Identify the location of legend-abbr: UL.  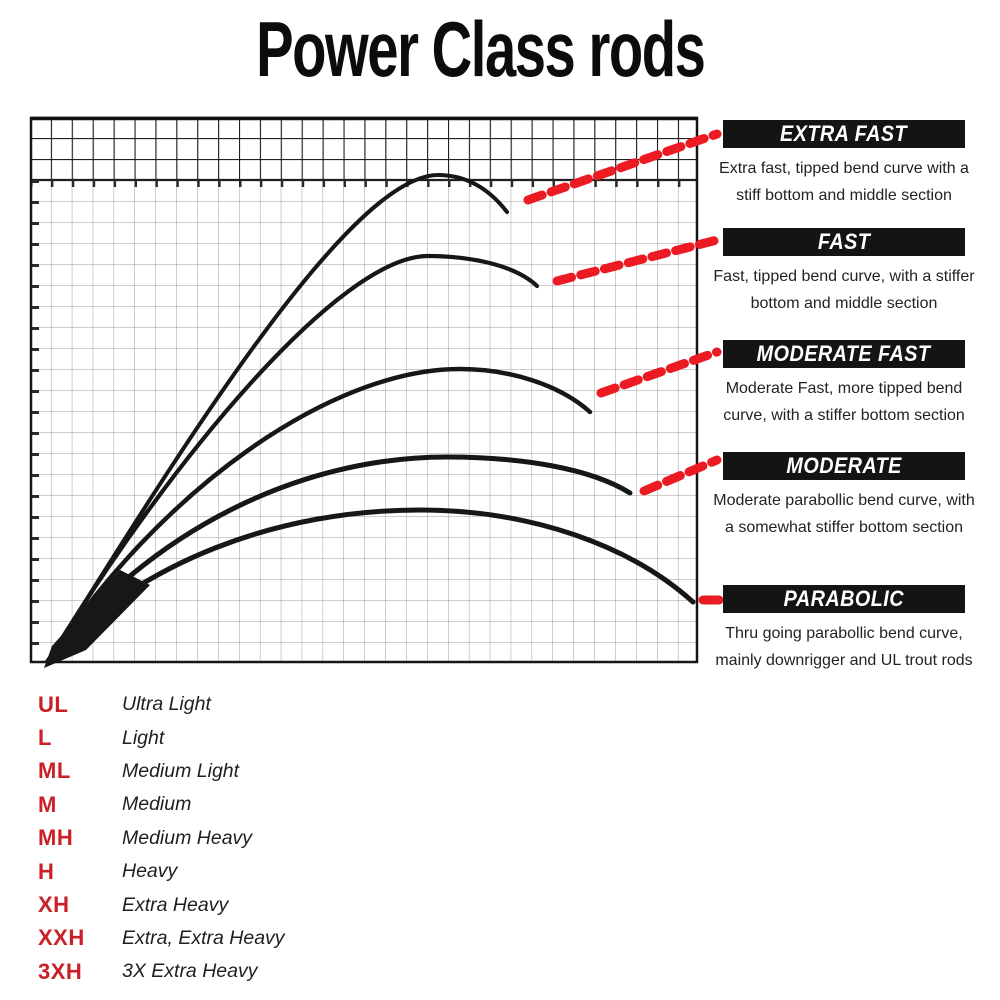
(53, 704).